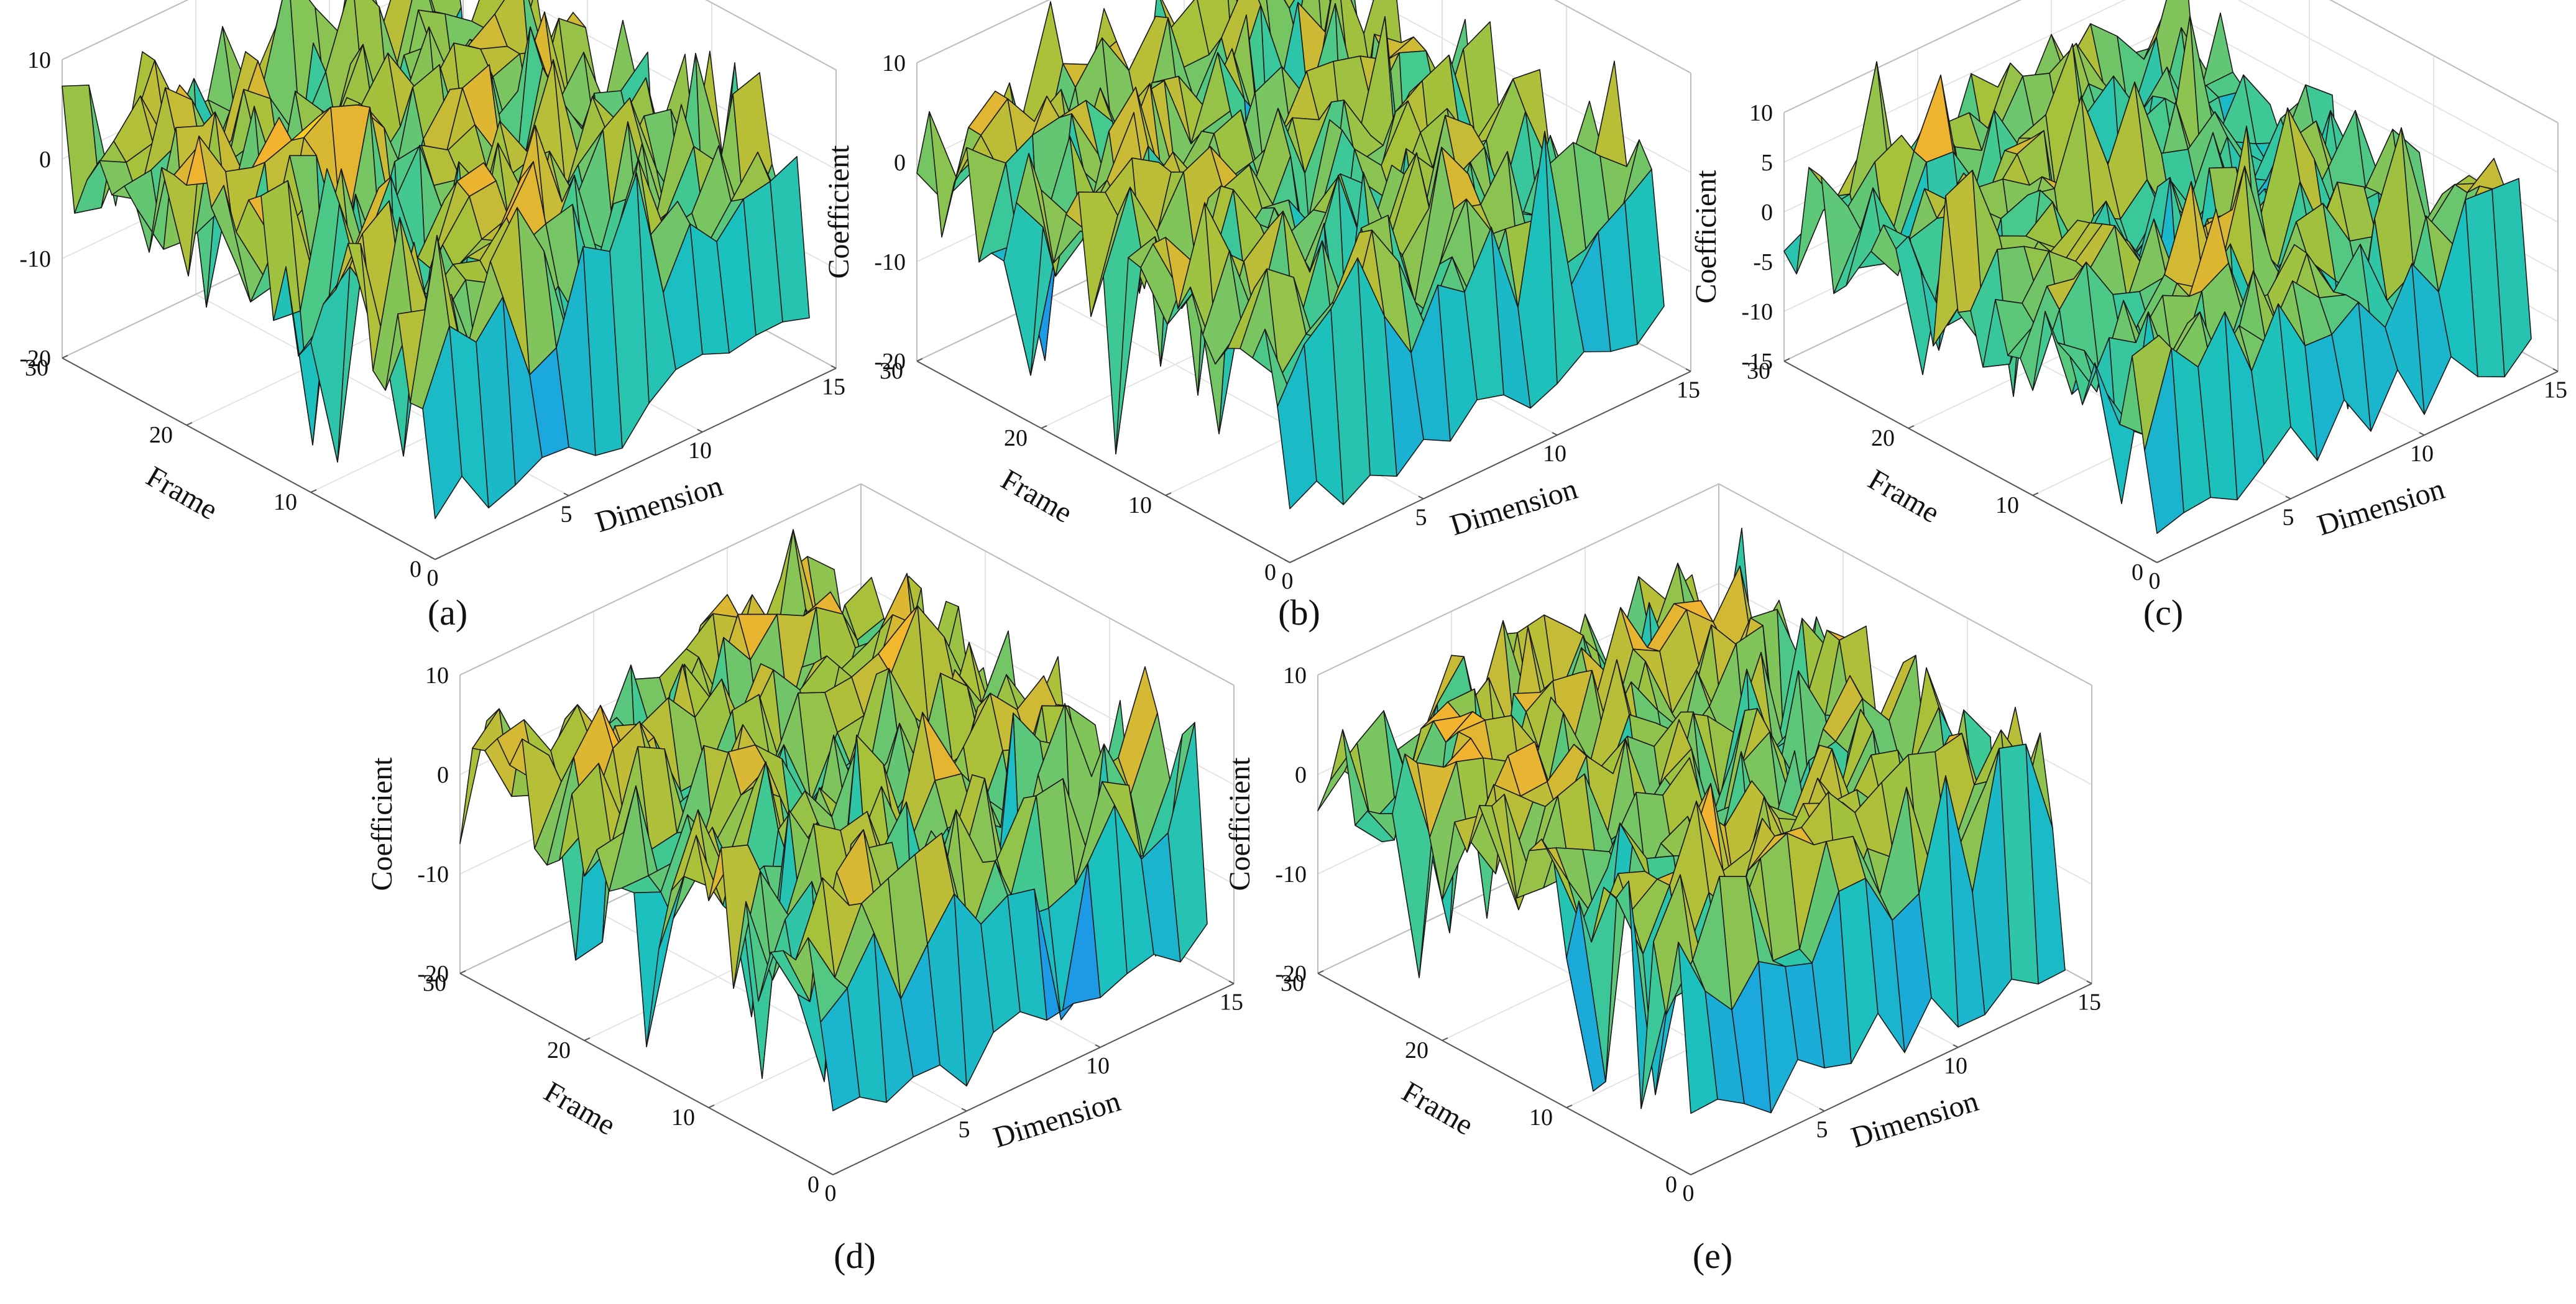  I want to click on z-tick-label: -15, so click(1757, 362).